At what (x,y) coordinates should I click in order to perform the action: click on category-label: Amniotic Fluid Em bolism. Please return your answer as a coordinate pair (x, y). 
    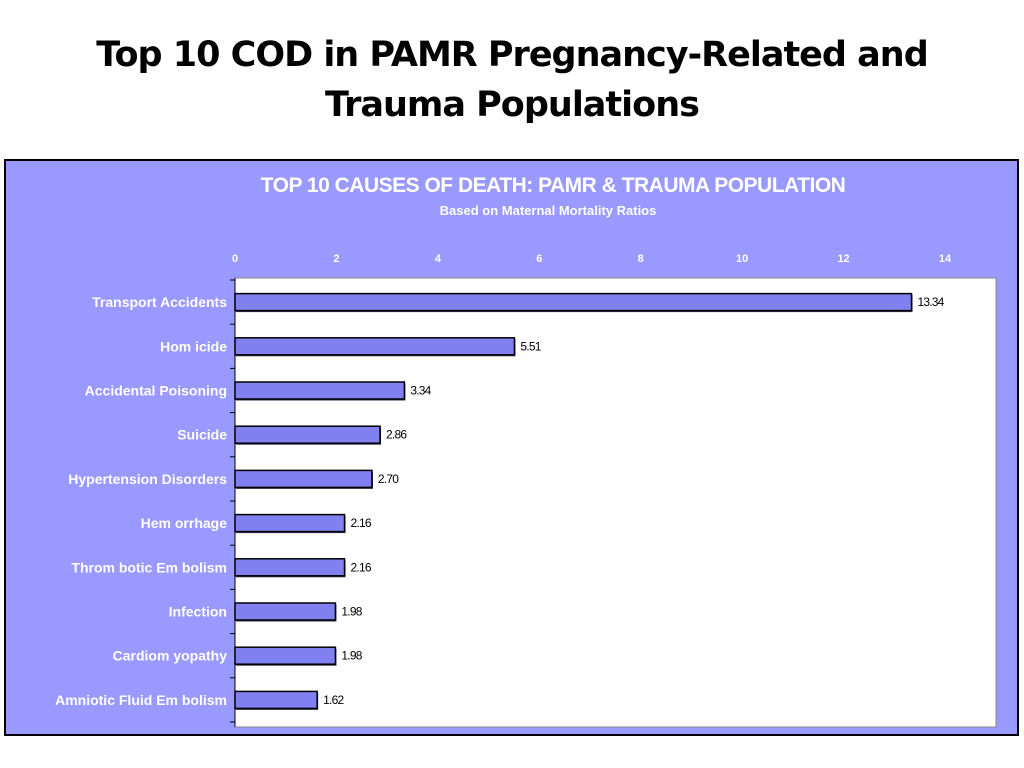
    Looking at the image, I should click on (141, 700).